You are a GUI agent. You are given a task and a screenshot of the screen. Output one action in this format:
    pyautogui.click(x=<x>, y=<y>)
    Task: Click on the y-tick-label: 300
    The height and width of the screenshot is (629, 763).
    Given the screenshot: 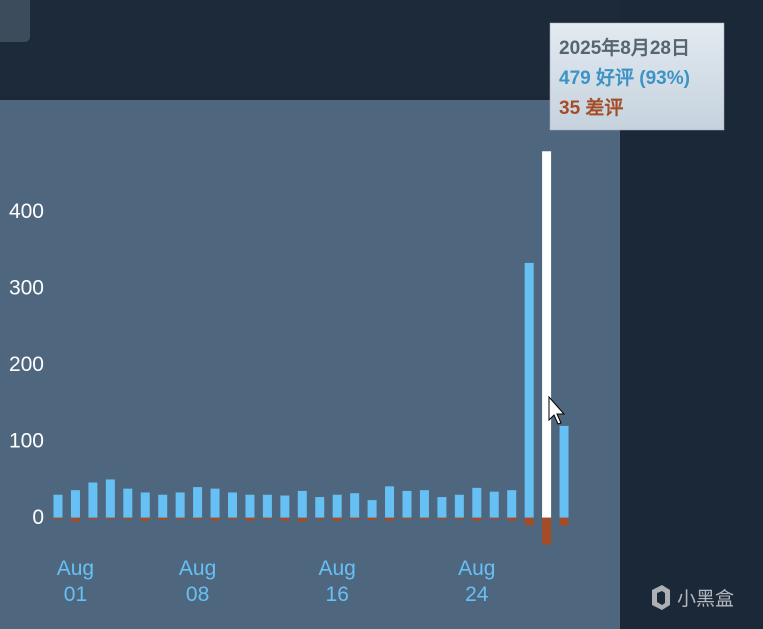 What is the action you would take?
    pyautogui.click(x=26, y=288)
    